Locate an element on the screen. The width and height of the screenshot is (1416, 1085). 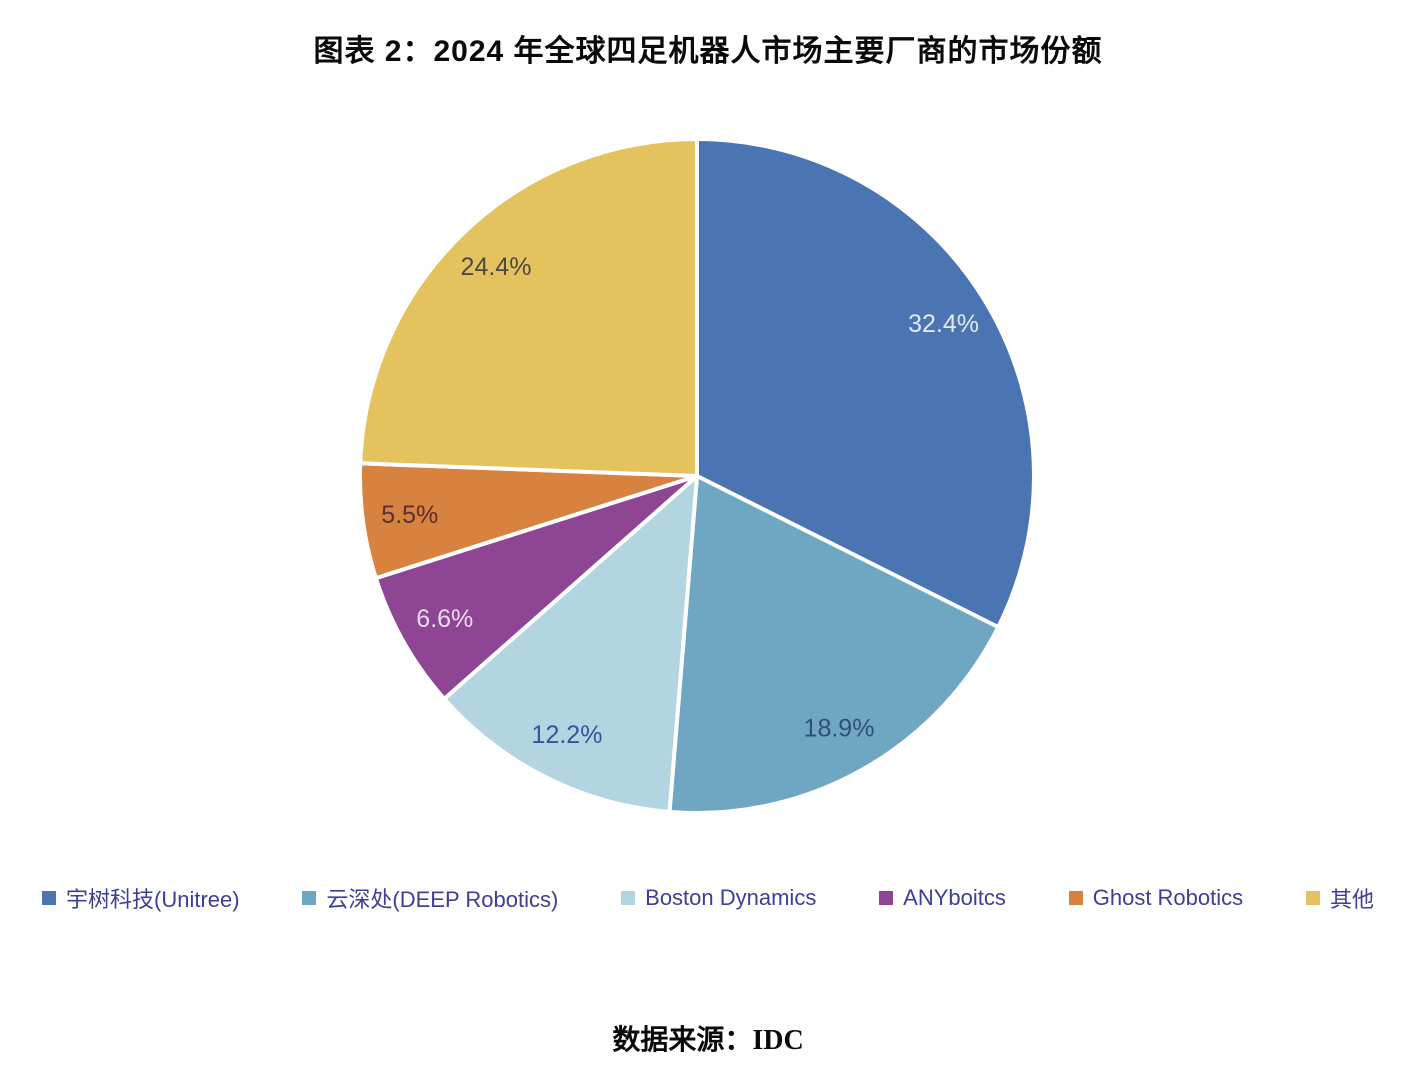
legend-label-unitree: 宇树科技(Unitree) is located at coordinates (153, 899).